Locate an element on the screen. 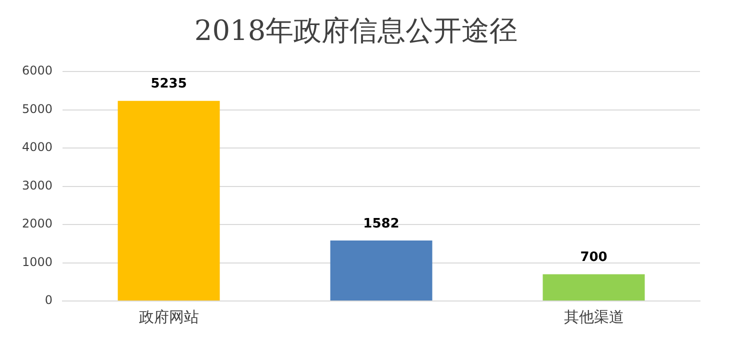 The image size is (730, 349). x-tick-label: 政府网站 is located at coordinates (168, 317).